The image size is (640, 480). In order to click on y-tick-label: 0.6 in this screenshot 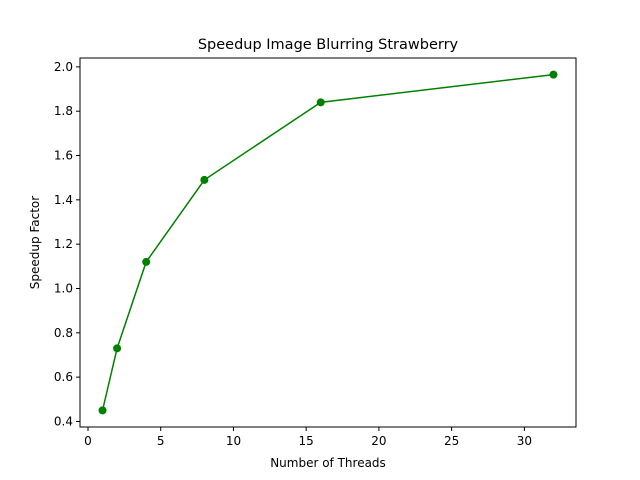, I will do `click(63, 377)`.